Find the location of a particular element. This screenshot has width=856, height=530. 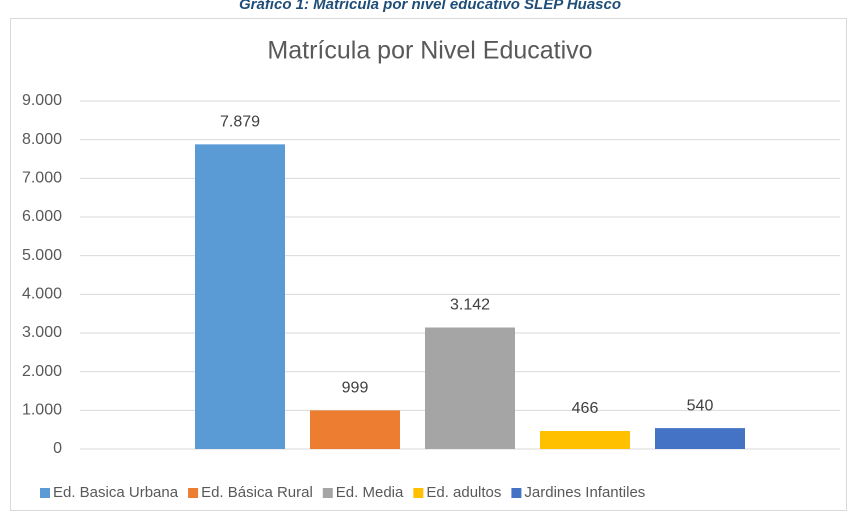

y-tick-label: 6.000 is located at coordinates (42, 216).